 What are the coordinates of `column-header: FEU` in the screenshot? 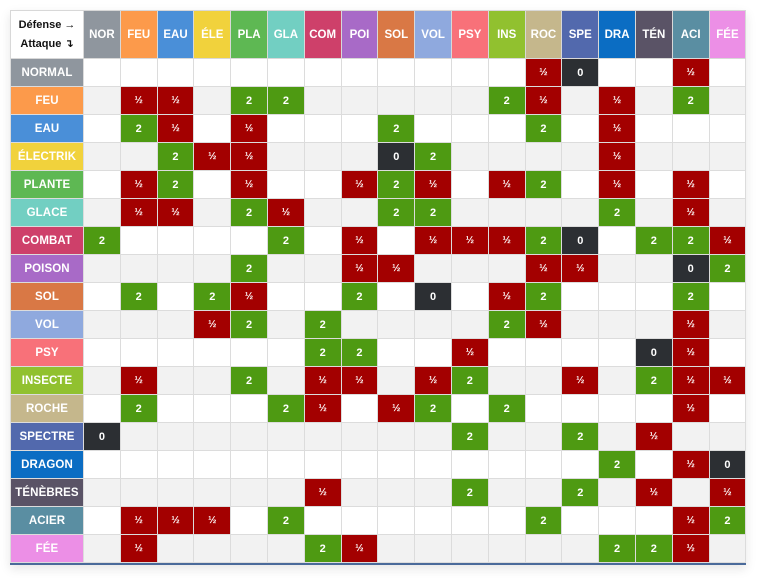 It's located at (138, 34).